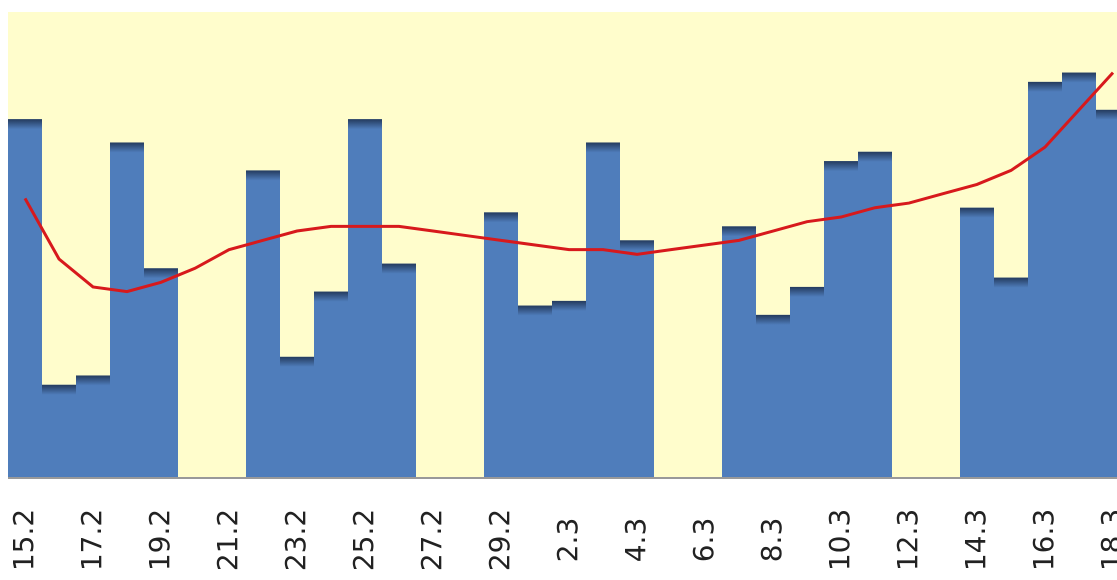 The height and width of the screenshot is (580, 1117). Describe the element at coordinates (975, 540) in the screenshot. I see `x-tick-label: 14.3` at that location.